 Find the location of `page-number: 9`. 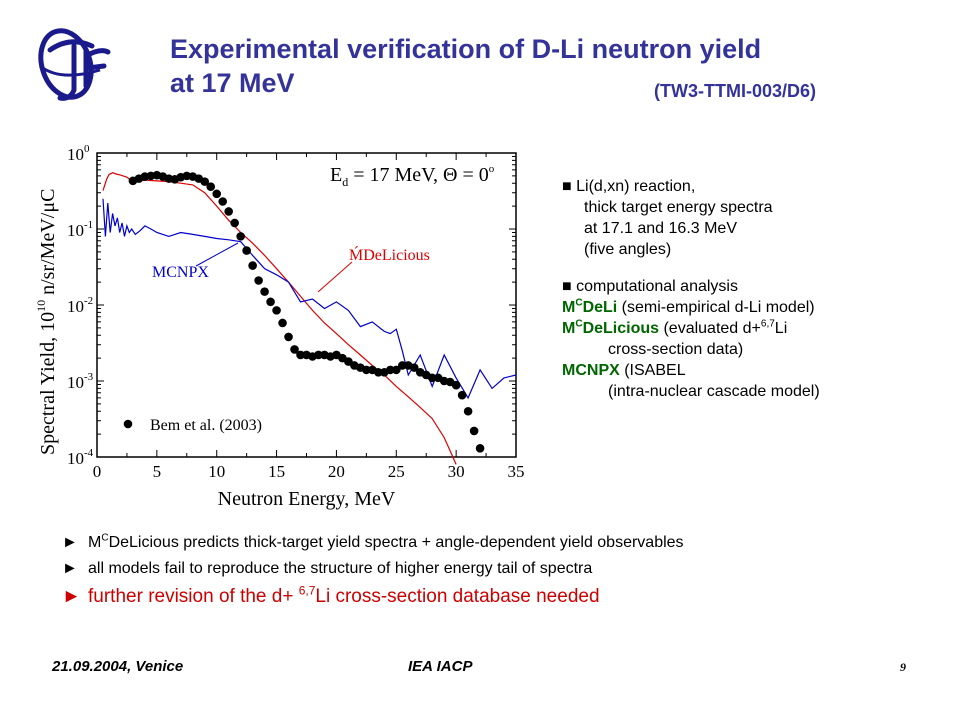

page-number: 9 is located at coordinates (903, 667).